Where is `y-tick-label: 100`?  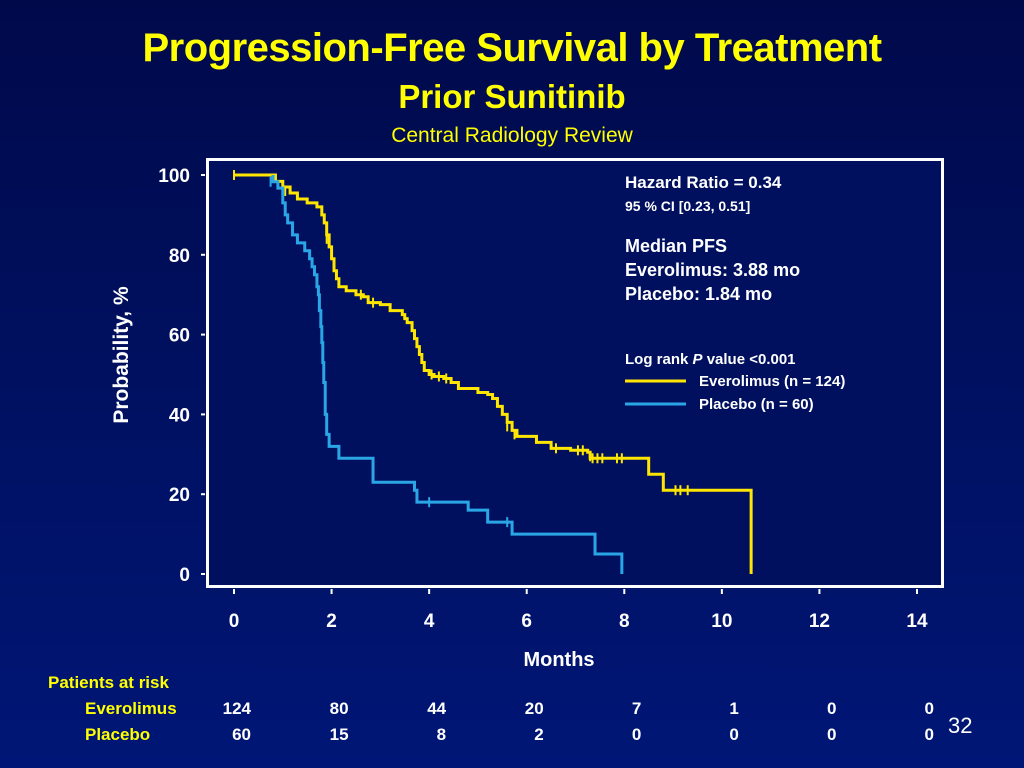
y-tick-label: 100 is located at coordinates (174, 176).